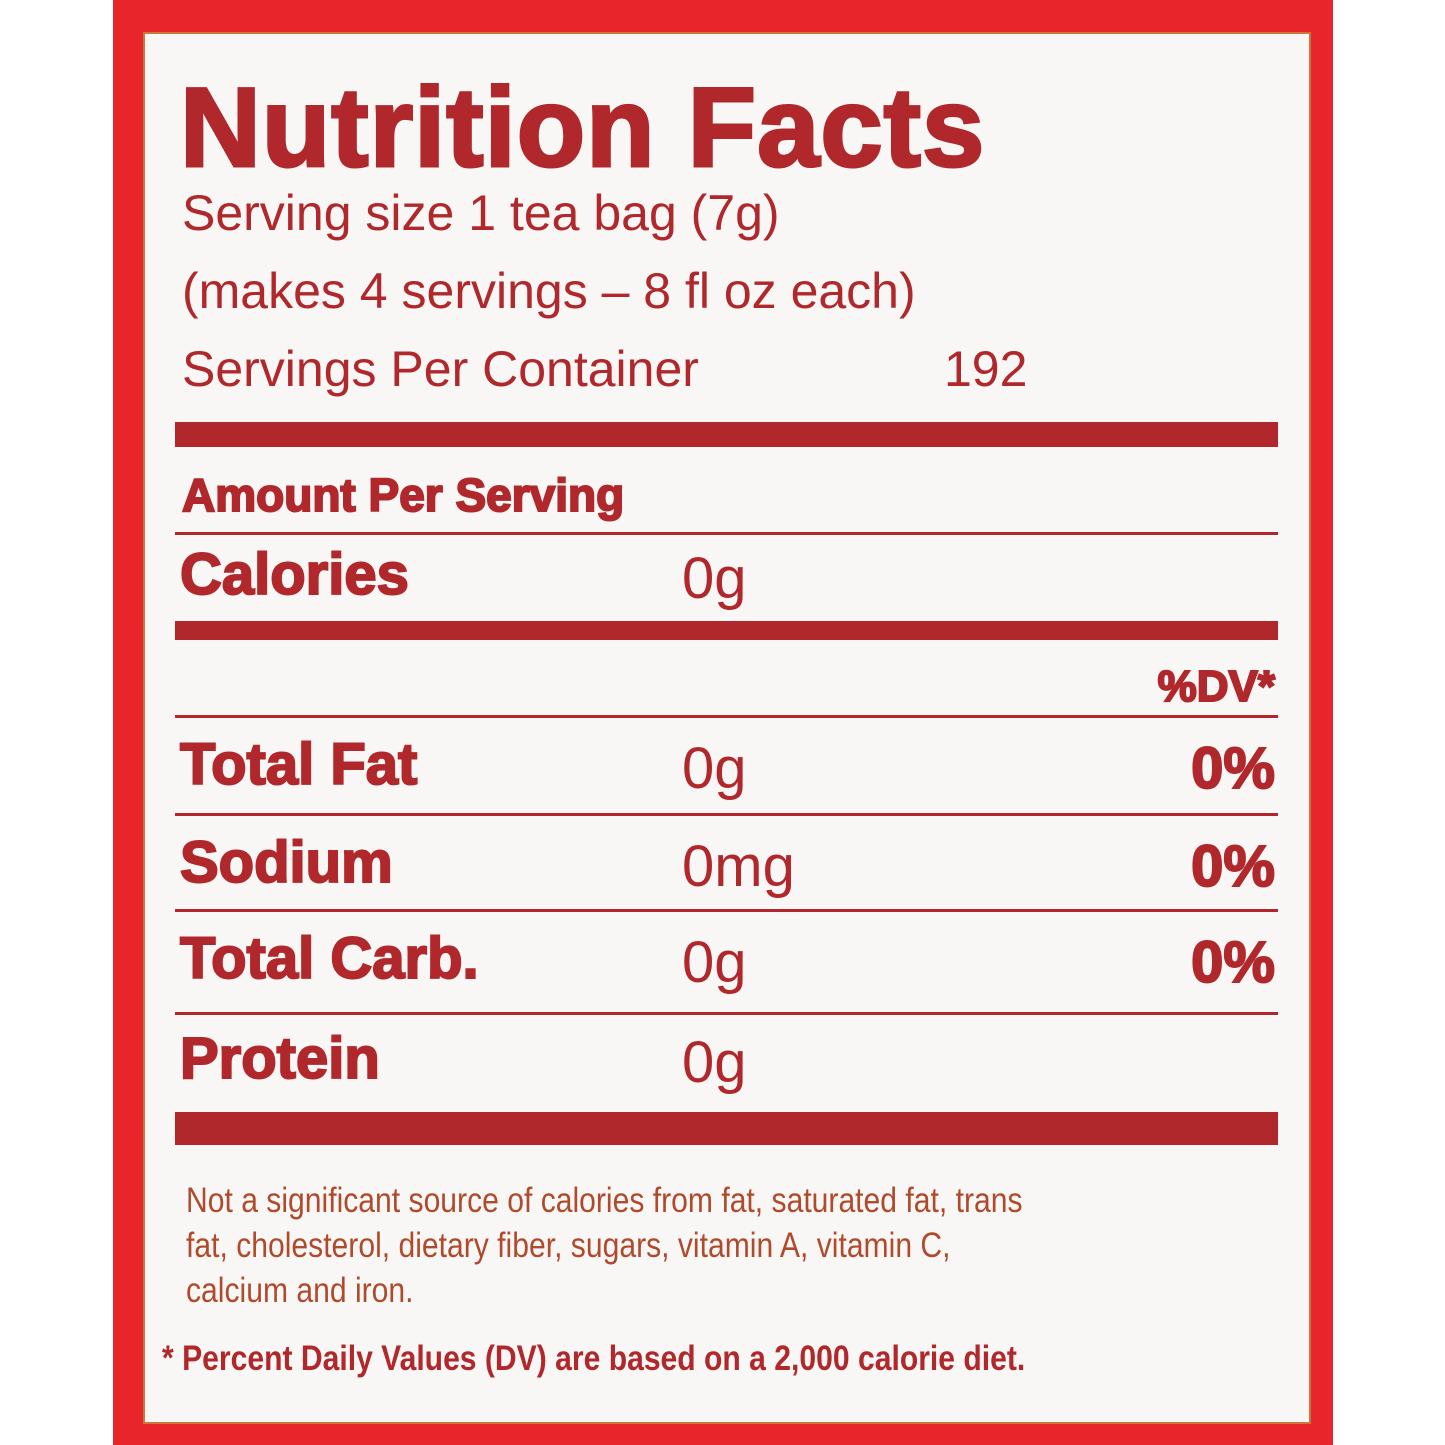  I want to click on servings-per-container-value: 192, so click(986, 369).